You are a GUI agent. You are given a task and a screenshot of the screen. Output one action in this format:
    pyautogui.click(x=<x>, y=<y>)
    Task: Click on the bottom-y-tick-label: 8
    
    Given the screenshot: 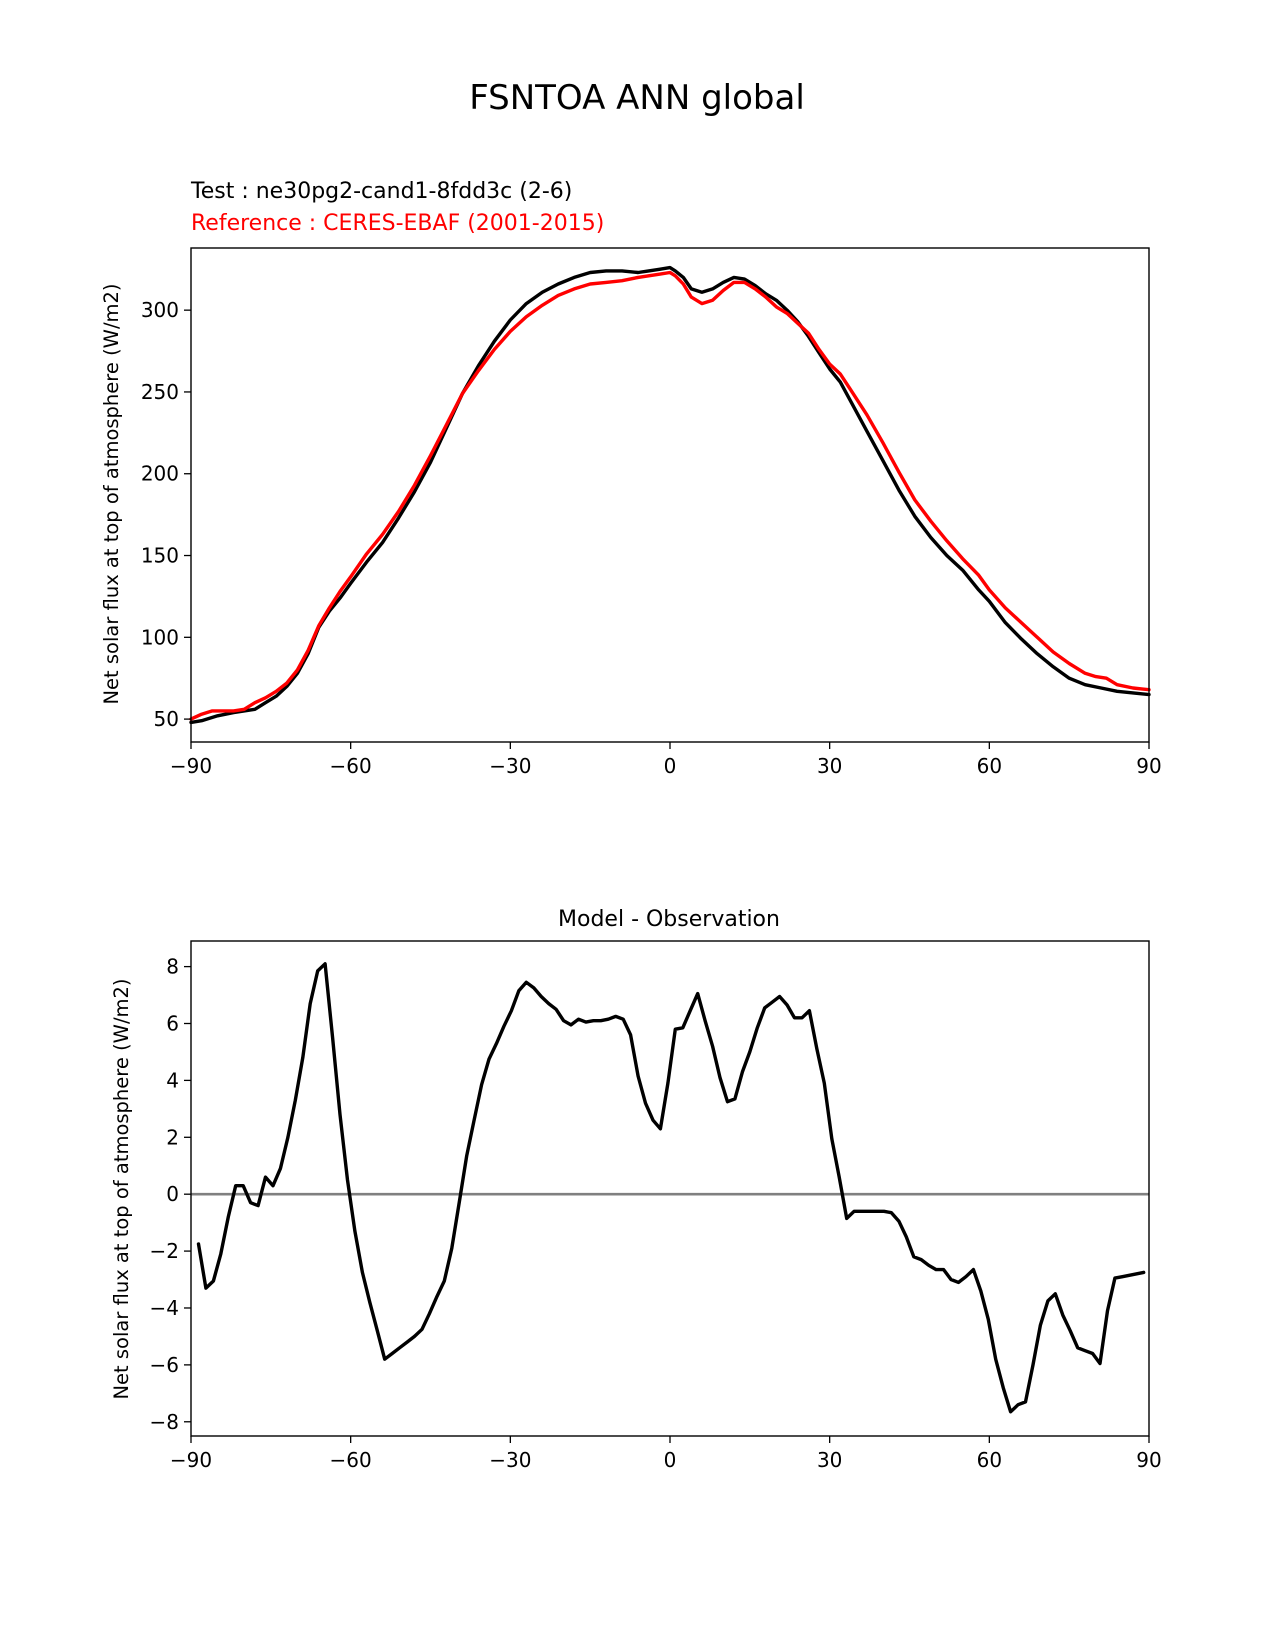 What is the action you would take?
    pyautogui.click(x=172, y=967)
    